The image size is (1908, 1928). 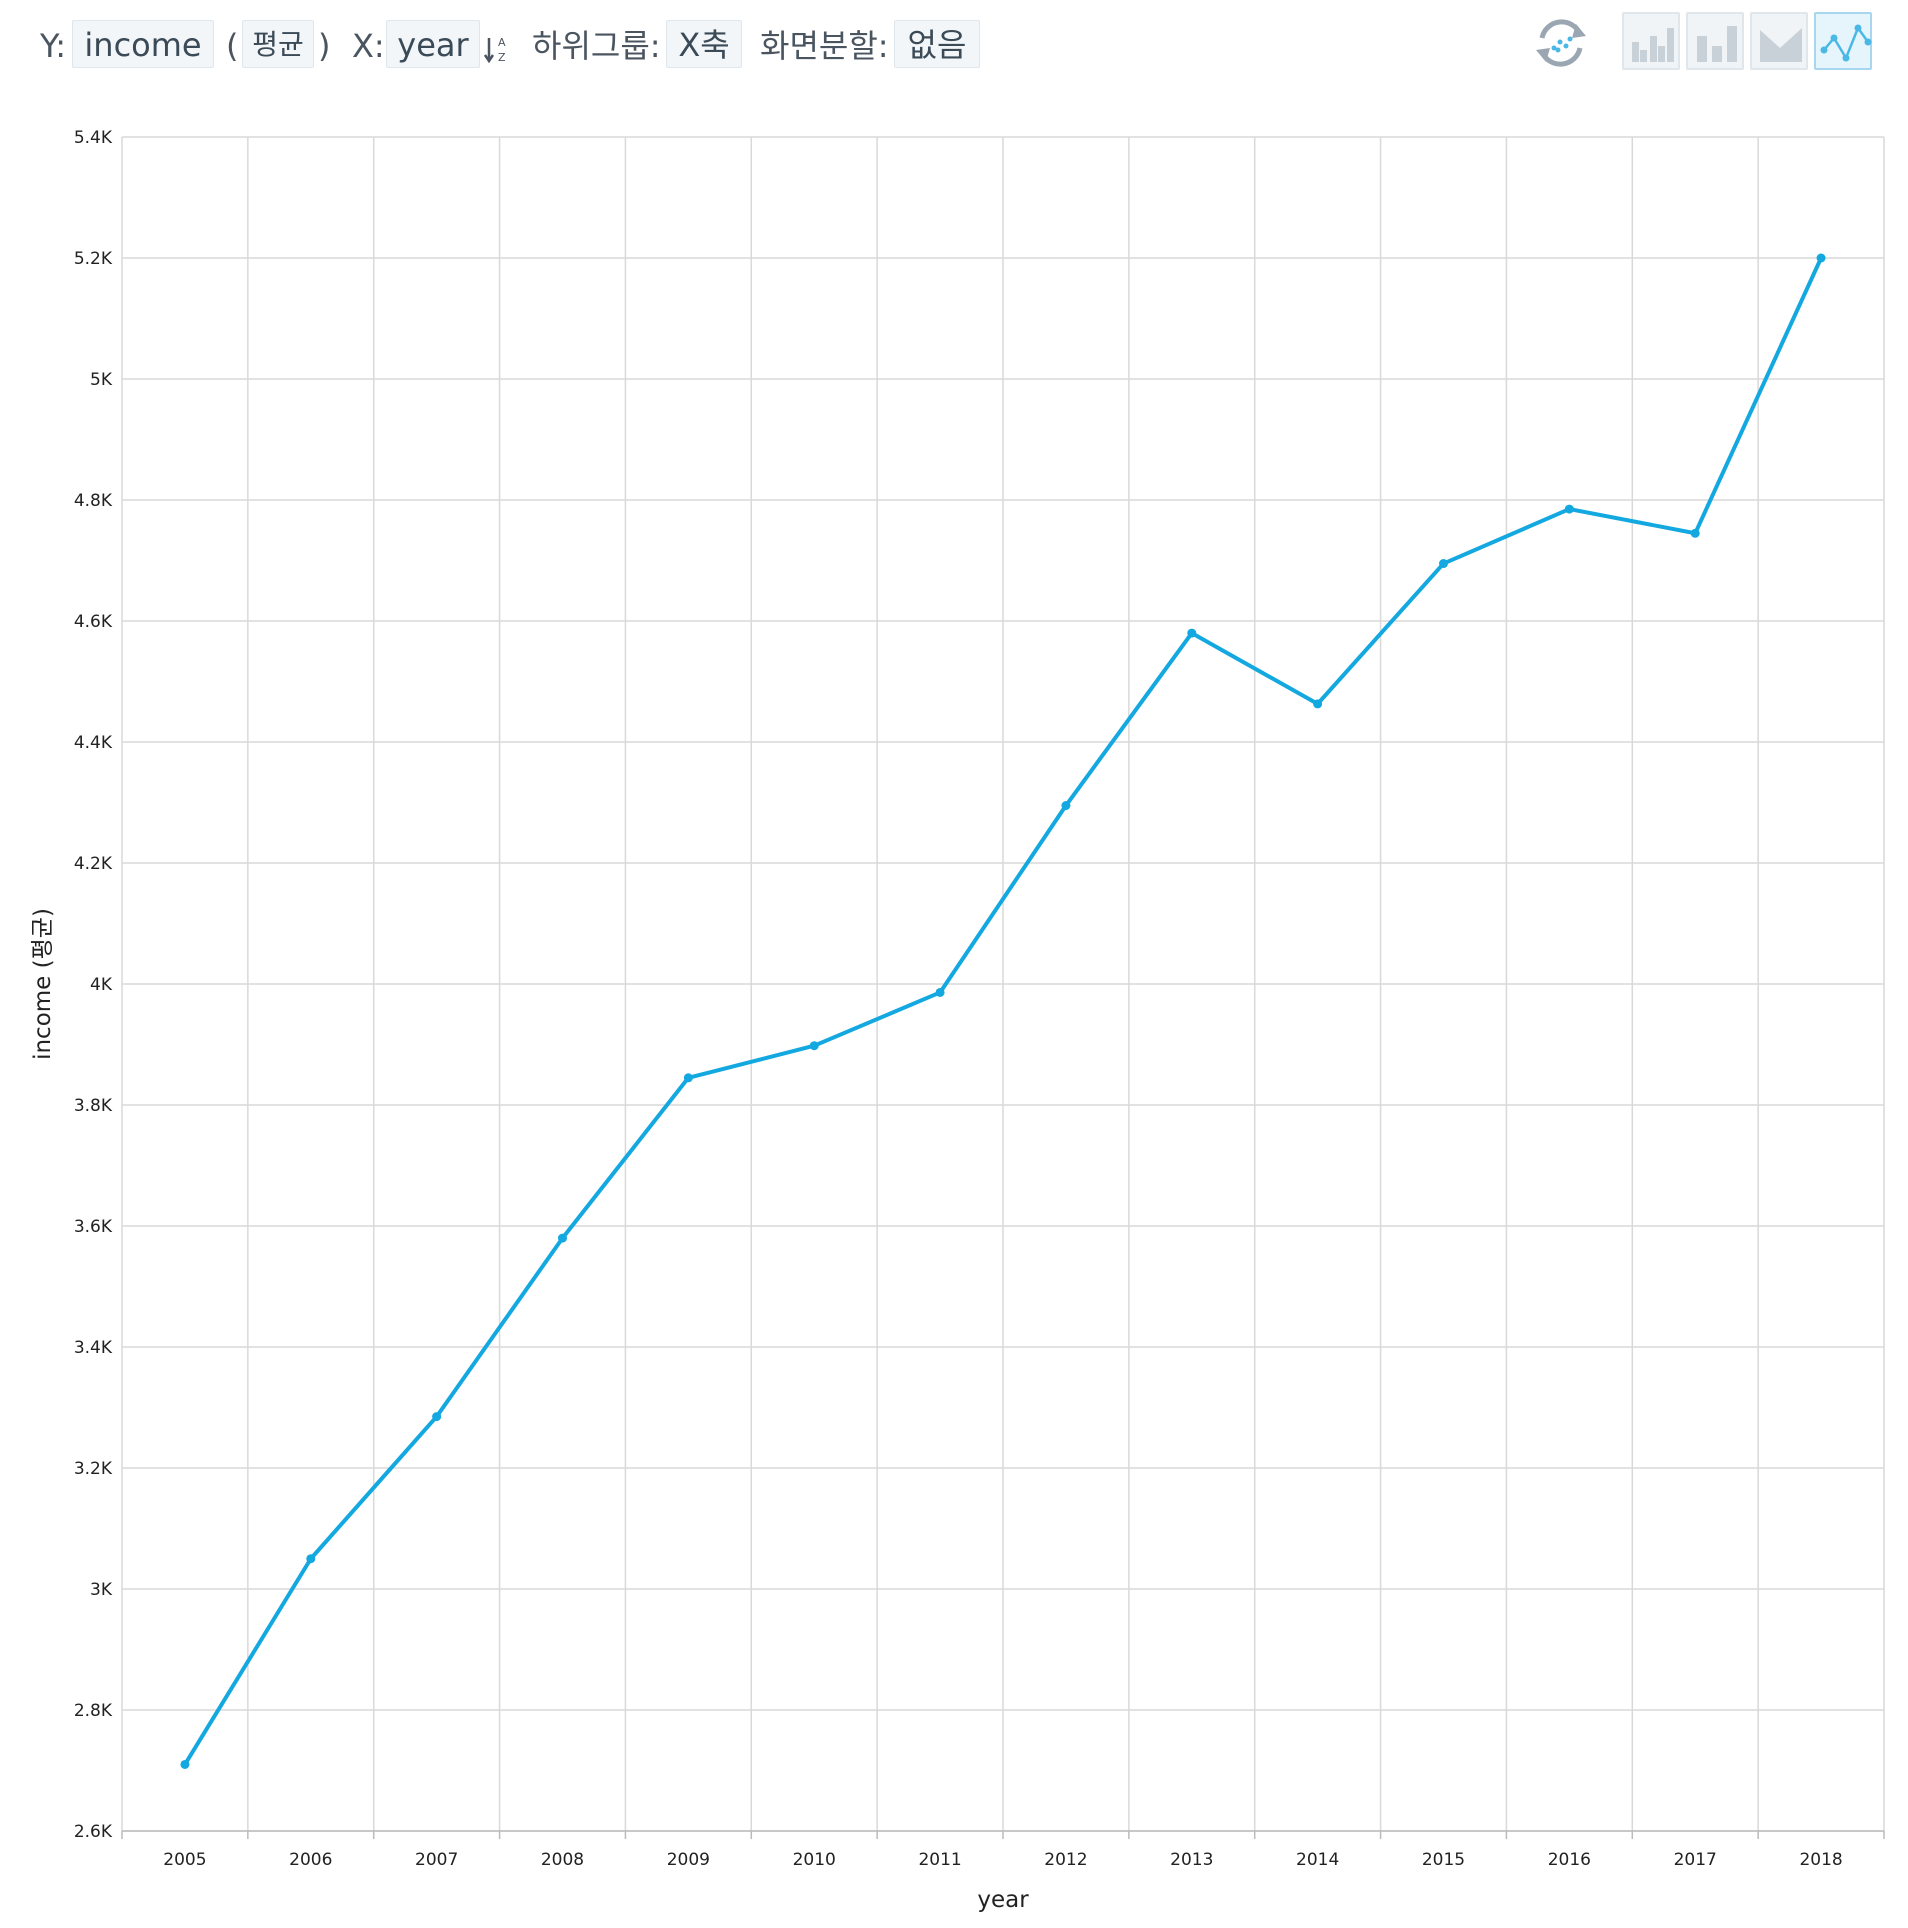 I want to click on line-chart-icon, so click(x=1846, y=43).